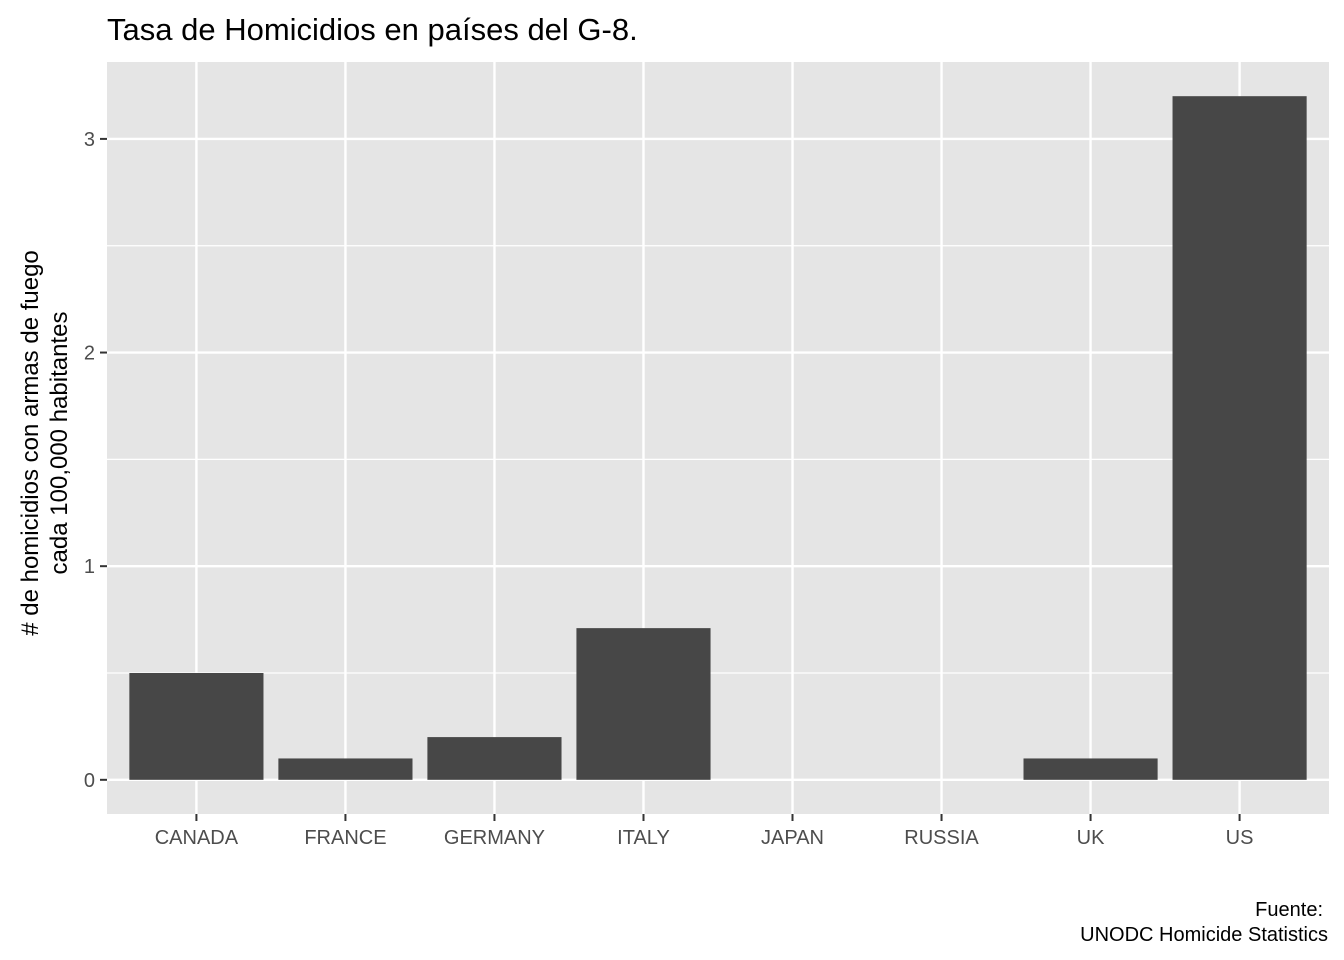 This screenshot has width=1344, height=960. Describe the element at coordinates (941, 838) in the screenshot. I see `x-tick-label-russia: RUSSIA` at that location.